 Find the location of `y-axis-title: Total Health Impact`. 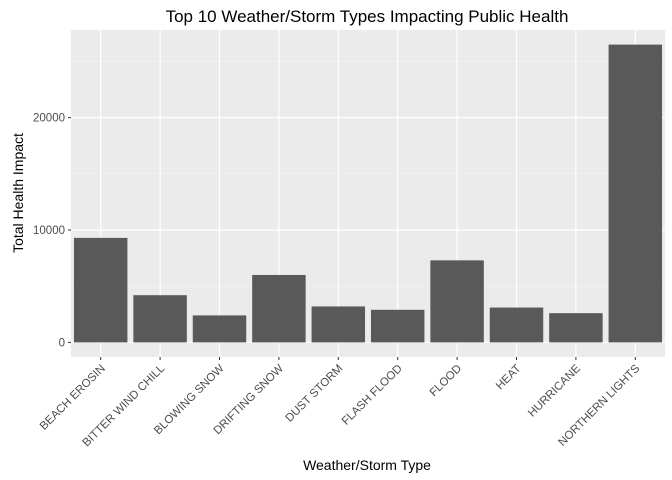

y-axis-title: Total Health Impact is located at coordinates (18, 193).